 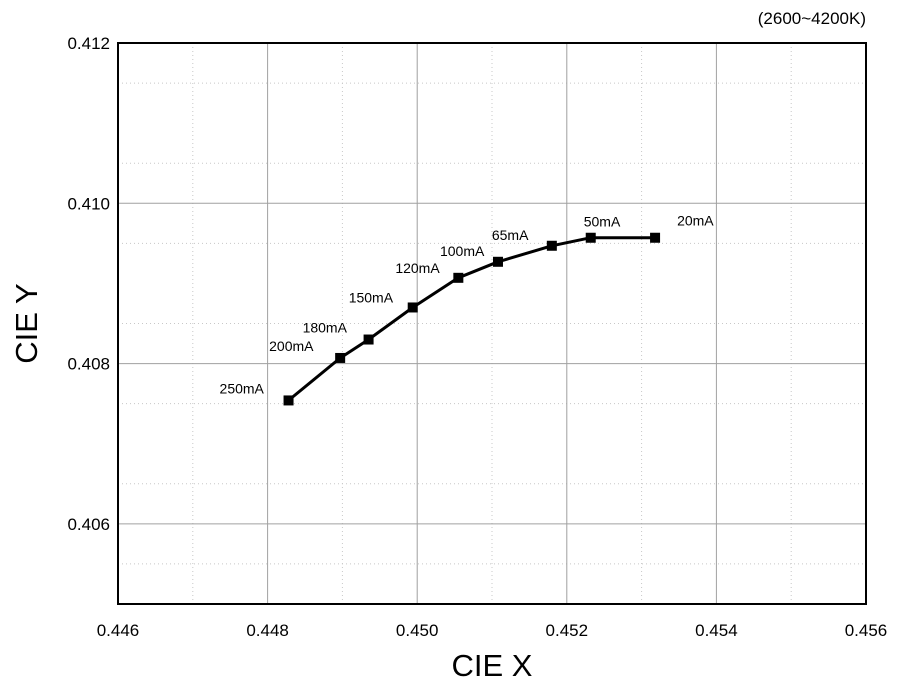 I want to click on y-tick-label: 0.408, so click(x=88, y=364).